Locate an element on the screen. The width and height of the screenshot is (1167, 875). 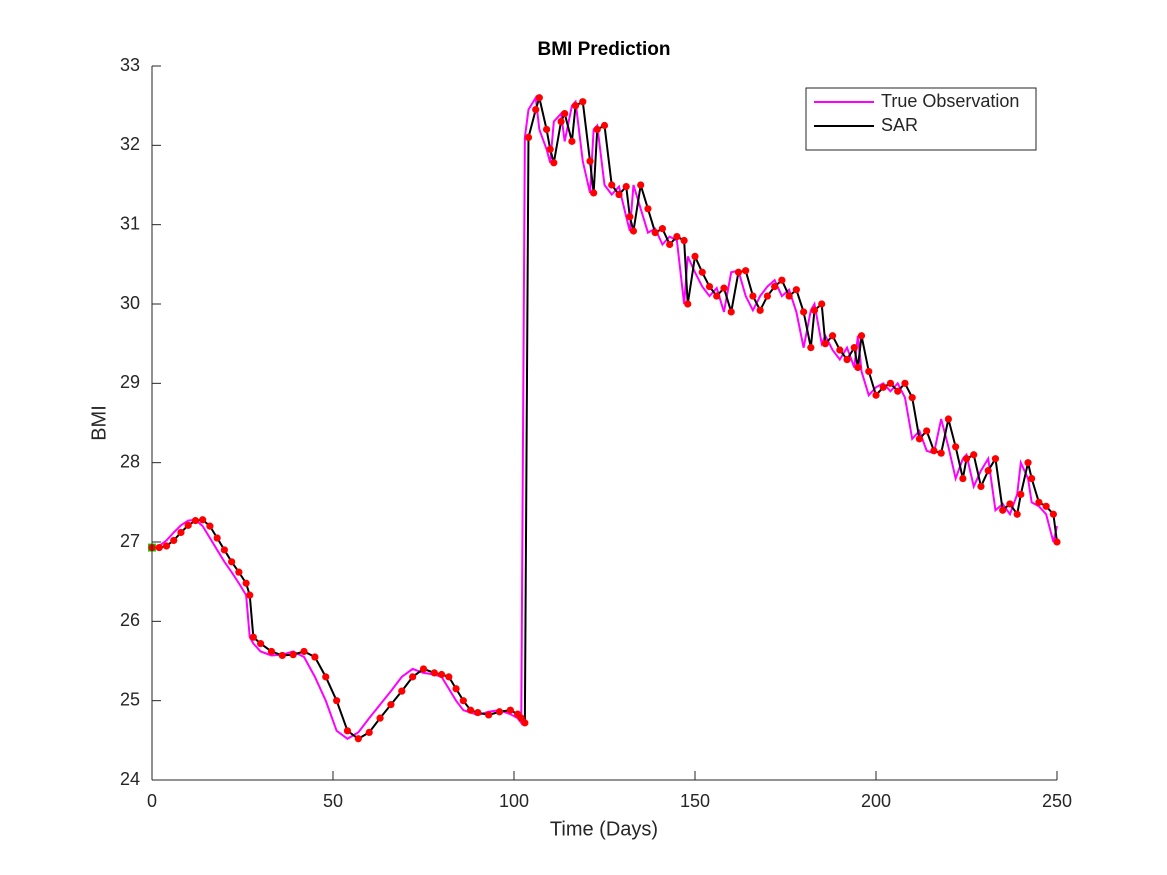
y-tick-label: 28 is located at coordinates (130, 461).